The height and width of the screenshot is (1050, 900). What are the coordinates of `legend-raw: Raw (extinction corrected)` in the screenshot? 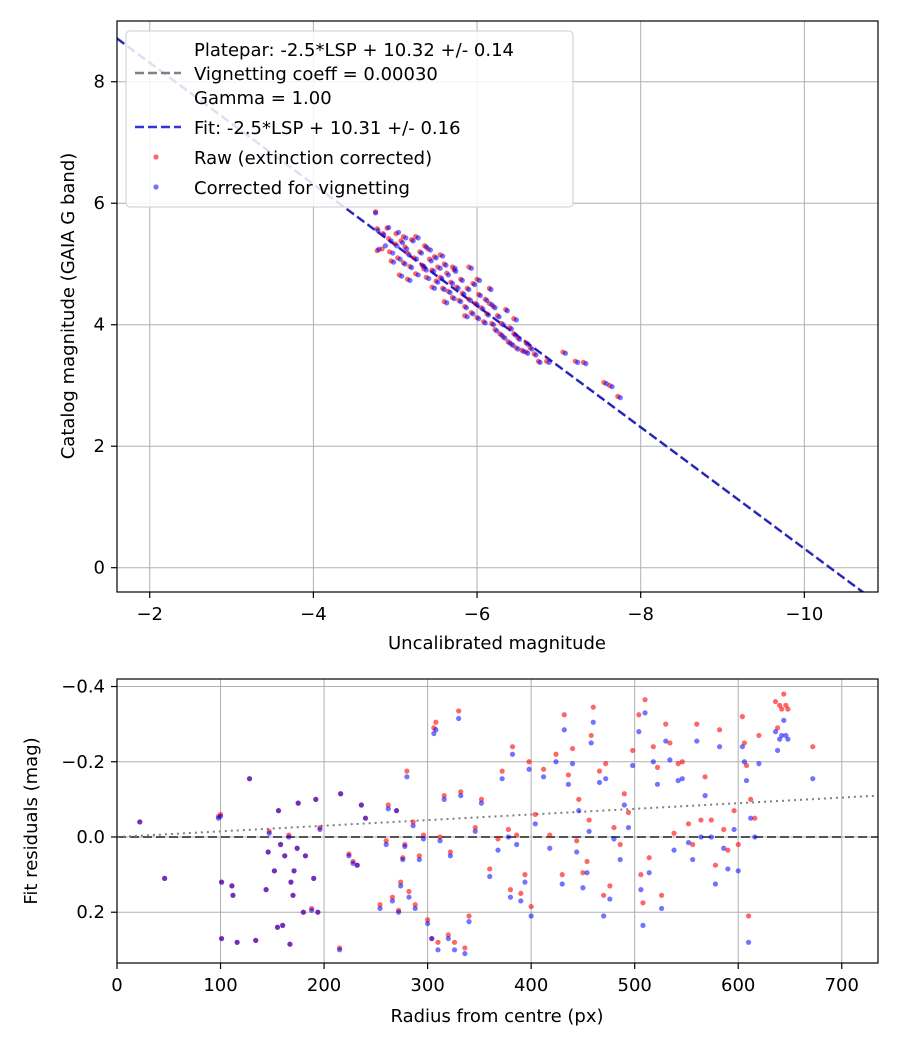 It's located at (313, 158).